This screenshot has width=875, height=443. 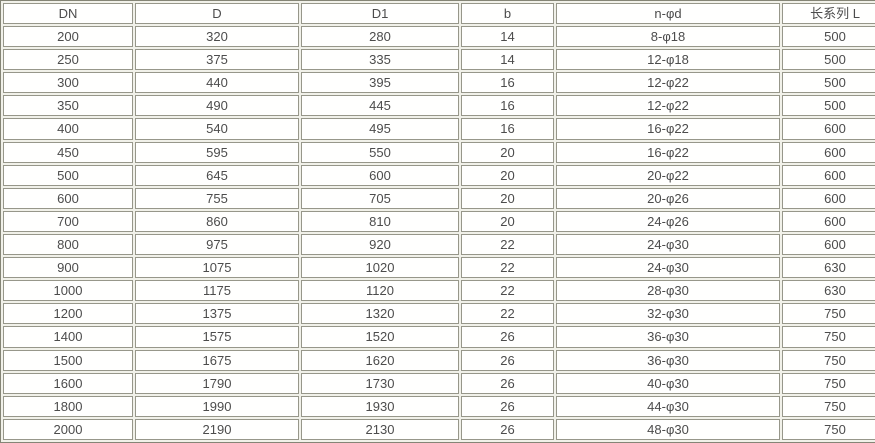 I want to click on table-cell: 920, so click(x=380, y=244).